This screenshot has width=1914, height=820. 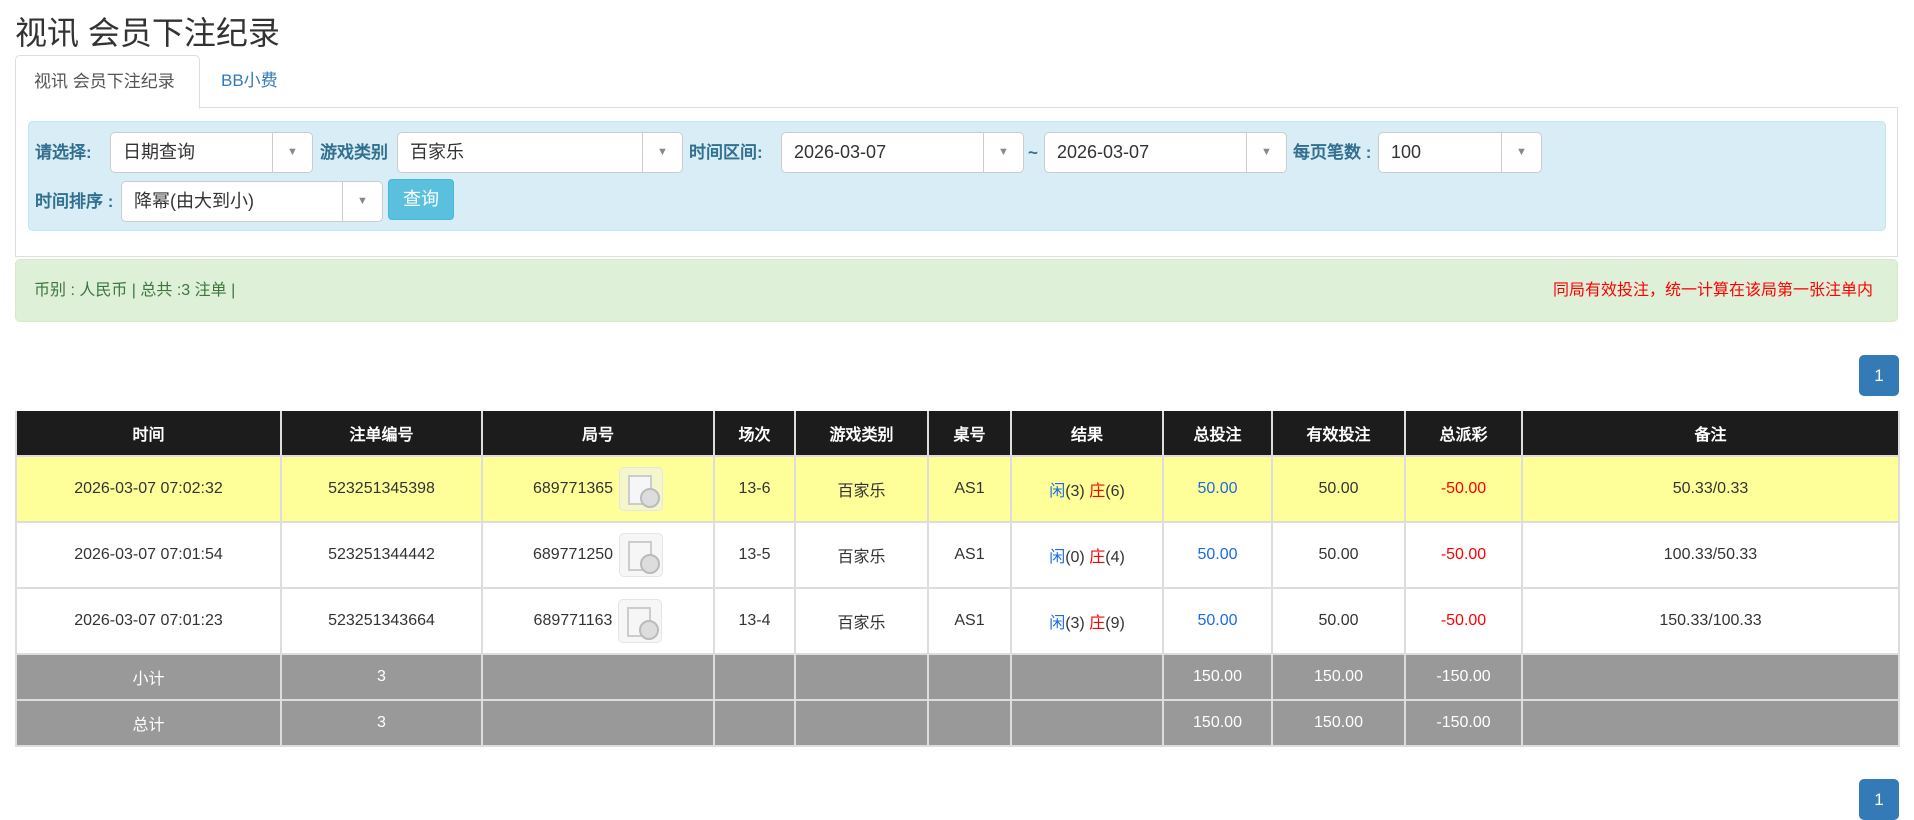 I want to click on round-cell: 689771250, so click(x=598, y=555).